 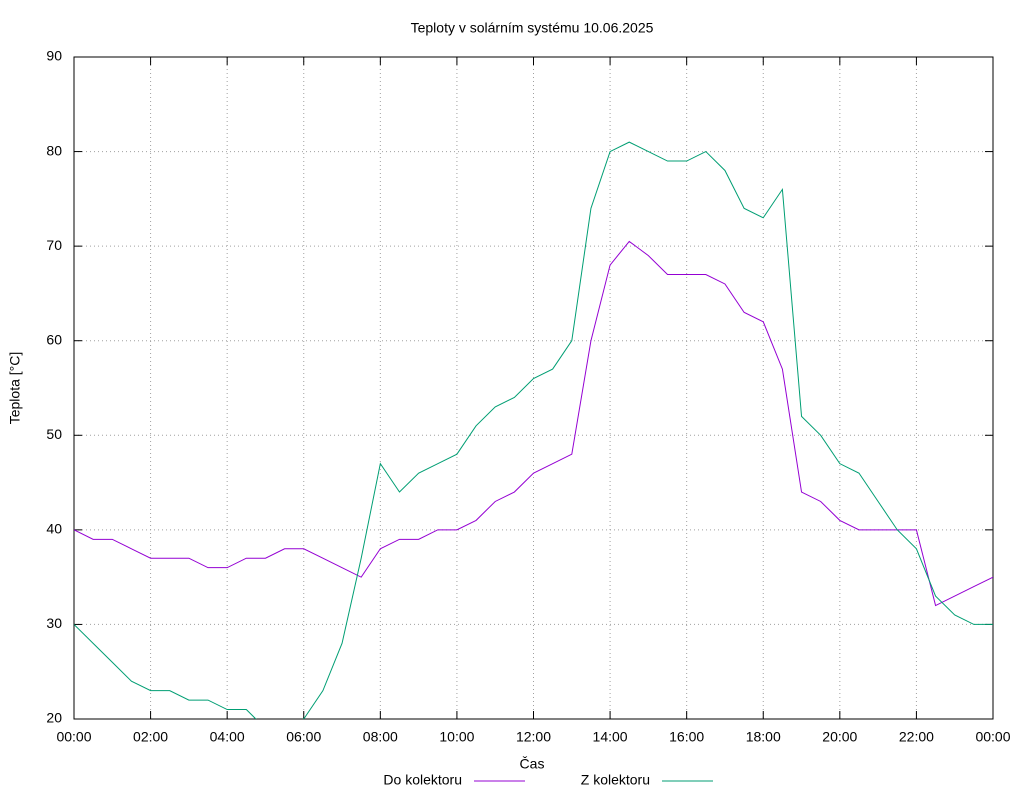 What do you see at coordinates (380, 737) in the screenshot?
I see `x-tick-label: 08:00` at bounding box center [380, 737].